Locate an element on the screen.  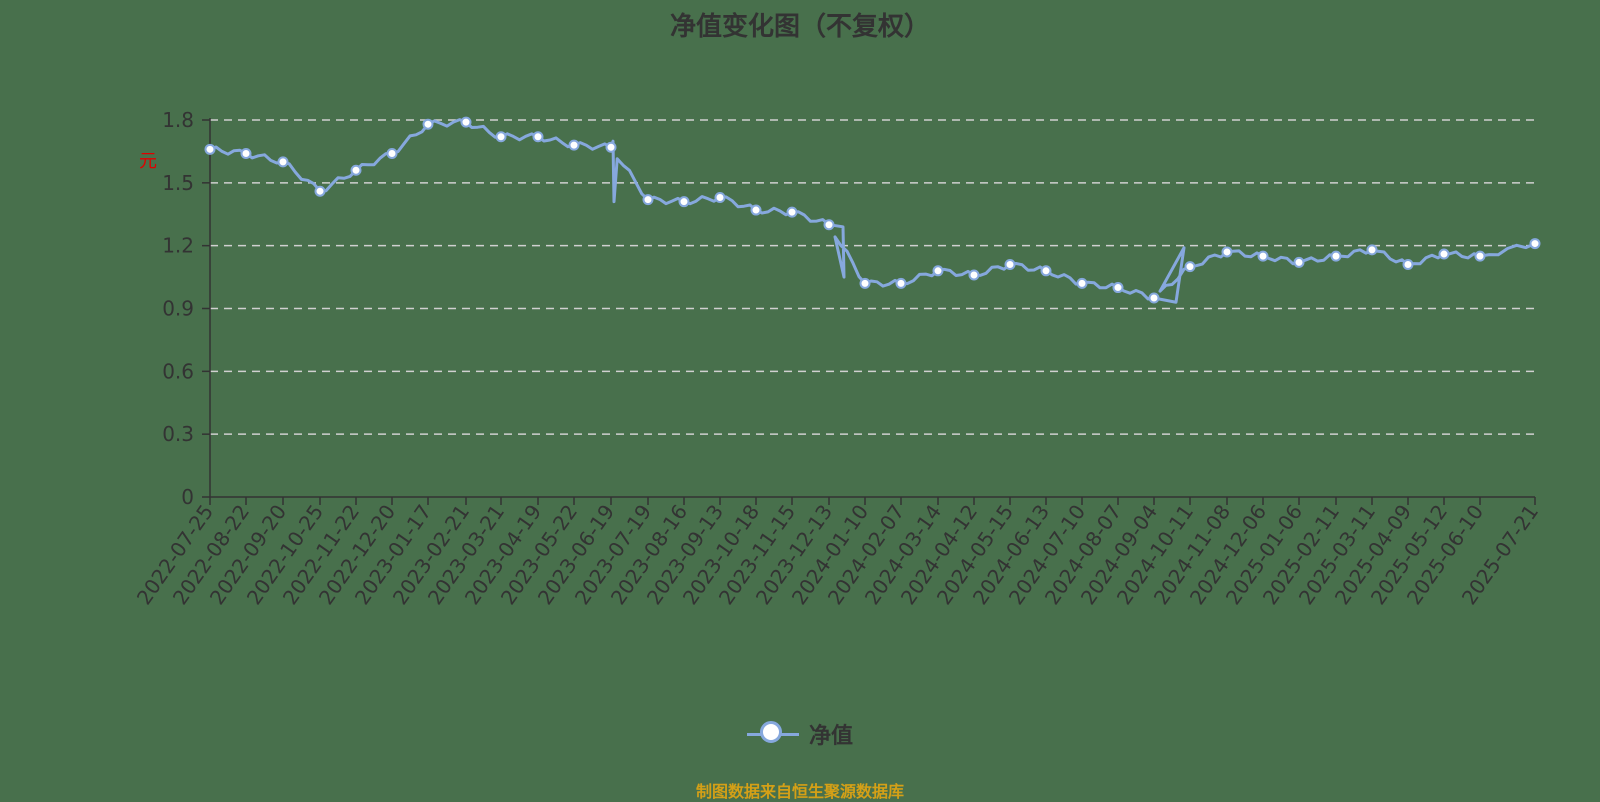
y-tick-label: 0.9 is located at coordinates (178, 309).